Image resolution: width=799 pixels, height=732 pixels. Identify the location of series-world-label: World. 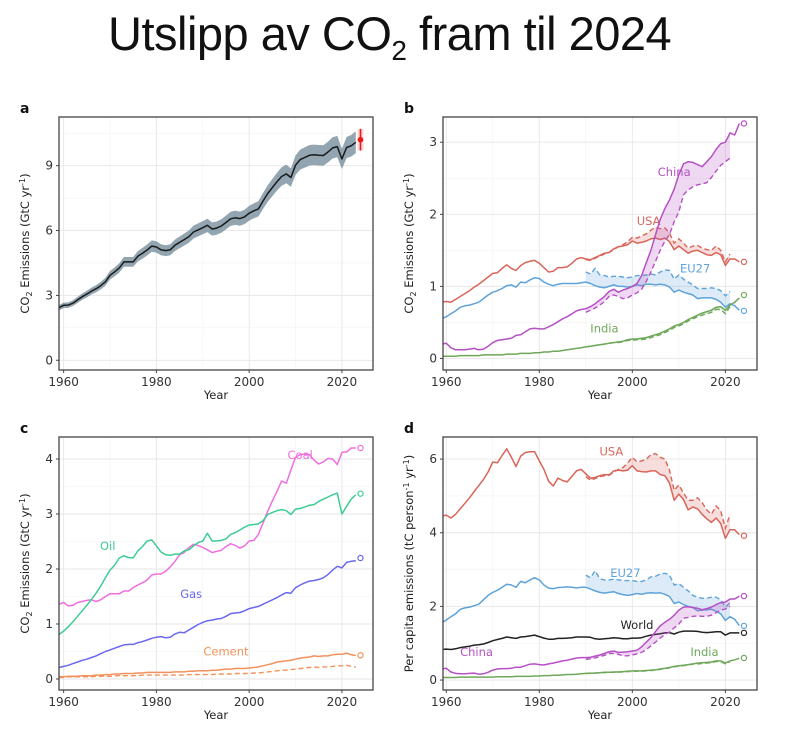
(636, 625).